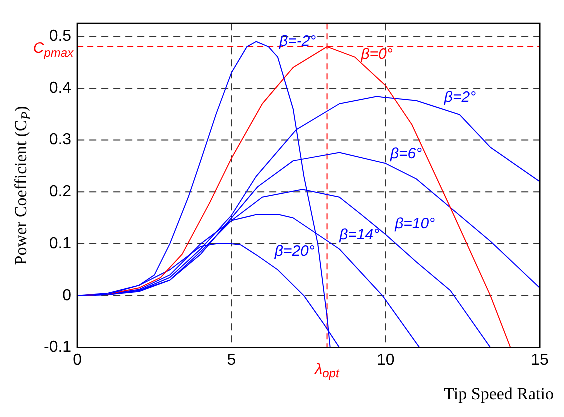  What do you see at coordinates (60, 88) in the screenshot?
I see `y-tick-label: 0.4` at bounding box center [60, 88].